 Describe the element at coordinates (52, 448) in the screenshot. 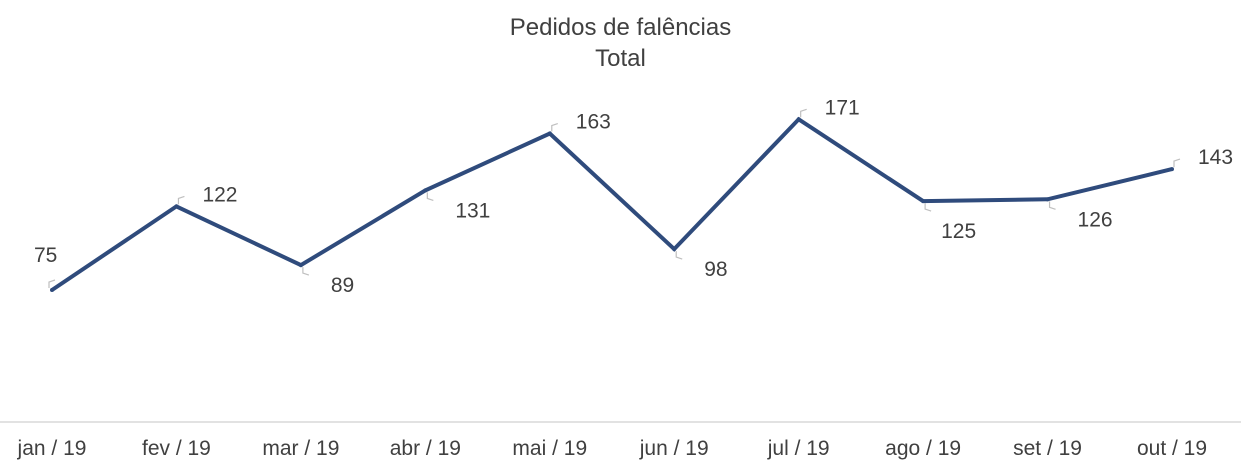

I see `x-tick-label: jan / 19` at that location.